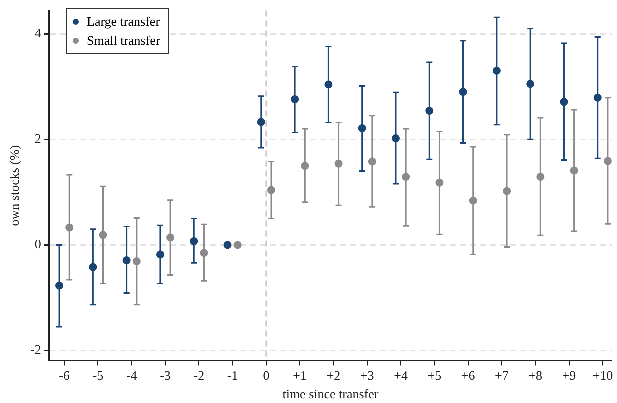 This screenshot has height=403, width=617. I want to click on x-tick-label: +1, so click(300, 376).